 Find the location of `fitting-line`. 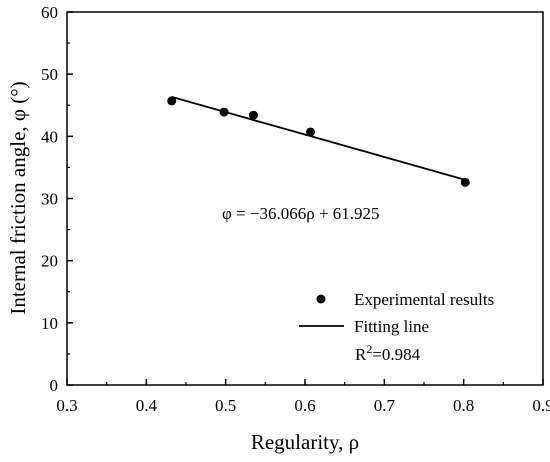

fitting-line is located at coordinates (318, 138).